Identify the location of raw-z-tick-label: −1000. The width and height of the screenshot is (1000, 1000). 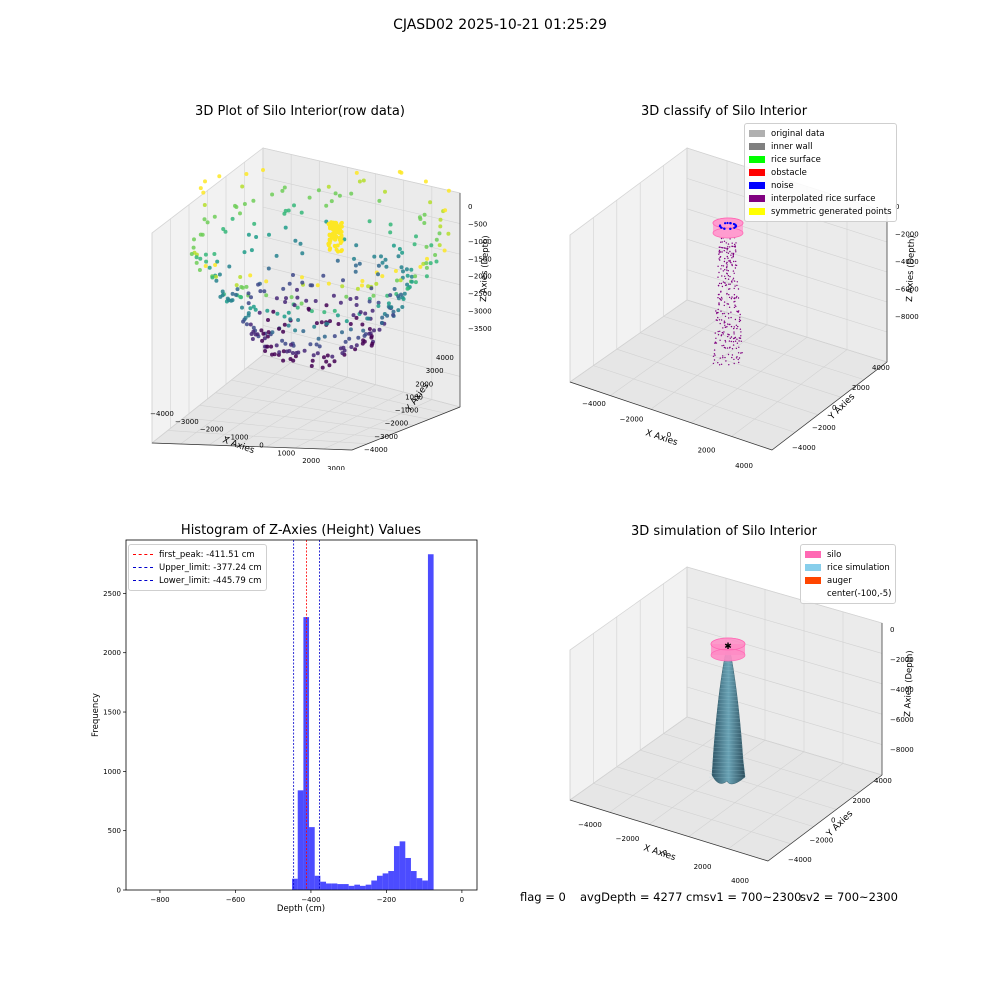
(480, 242).